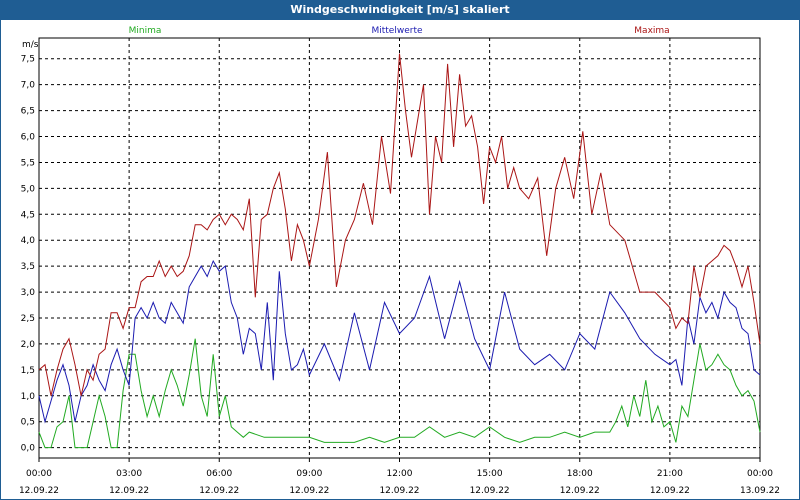 This screenshot has width=800, height=500. What do you see at coordinates (28, 293) in the screenshot?
I see `y-tick-label: 3,0` at bounding box center [28, 293].